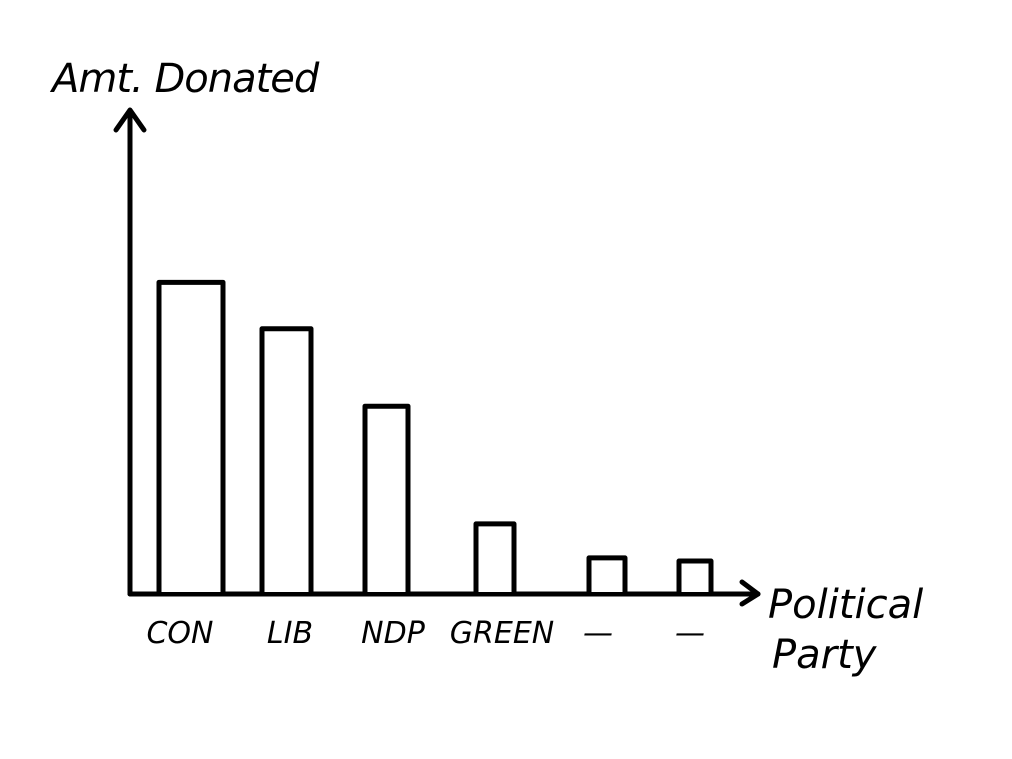 The height and width of the screenshot is (759, 1012). I want to click on x-tick-label-2: LIB, so click(290, 633).